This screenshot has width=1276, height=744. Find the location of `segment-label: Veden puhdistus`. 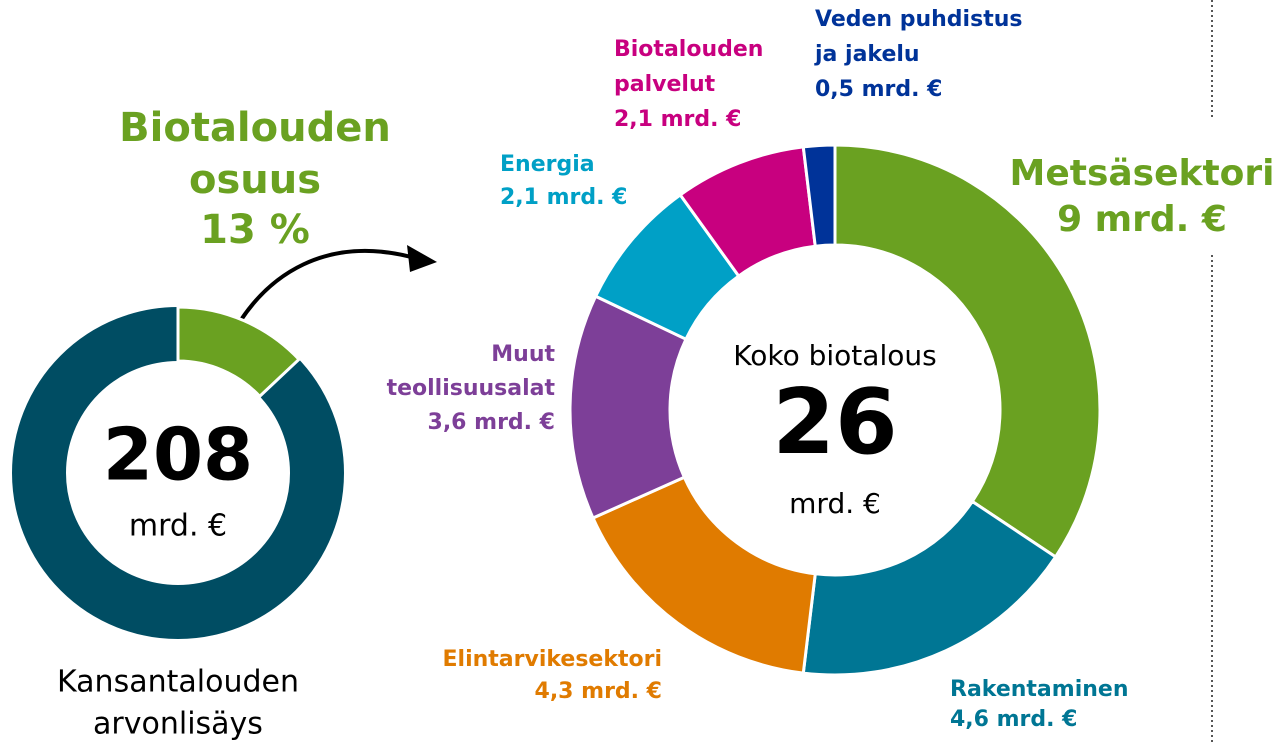

segment-label: Veden puhdistus is located at coordinates (918, 19).